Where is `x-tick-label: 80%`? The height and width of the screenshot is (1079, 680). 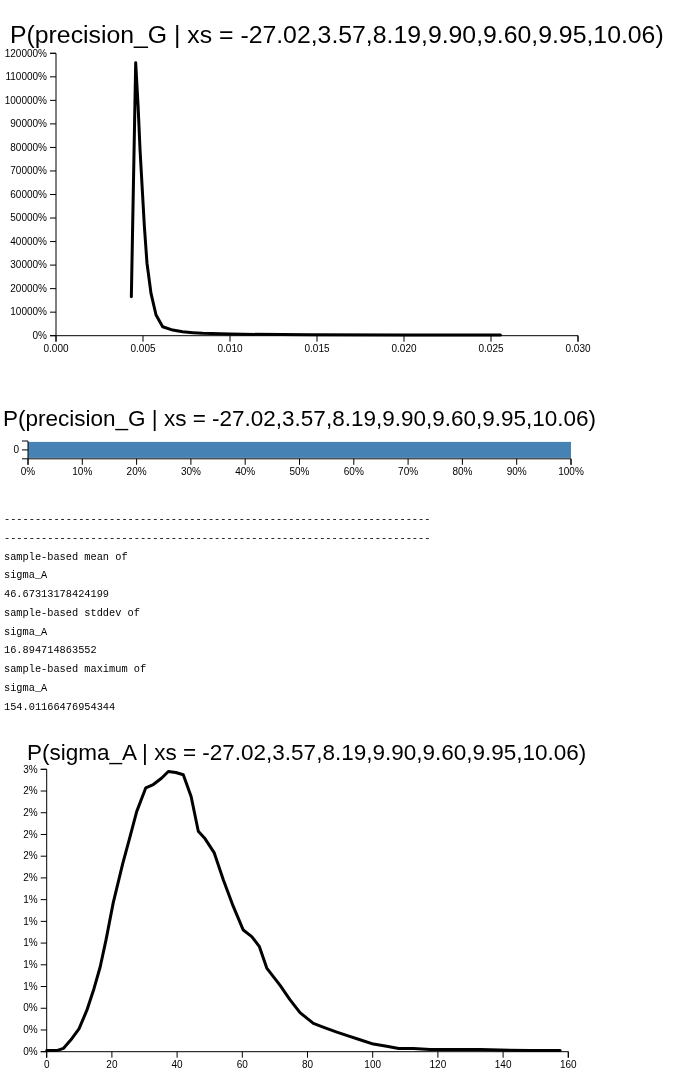
x-tick-label: 80% is located at coordinates (462, 471).